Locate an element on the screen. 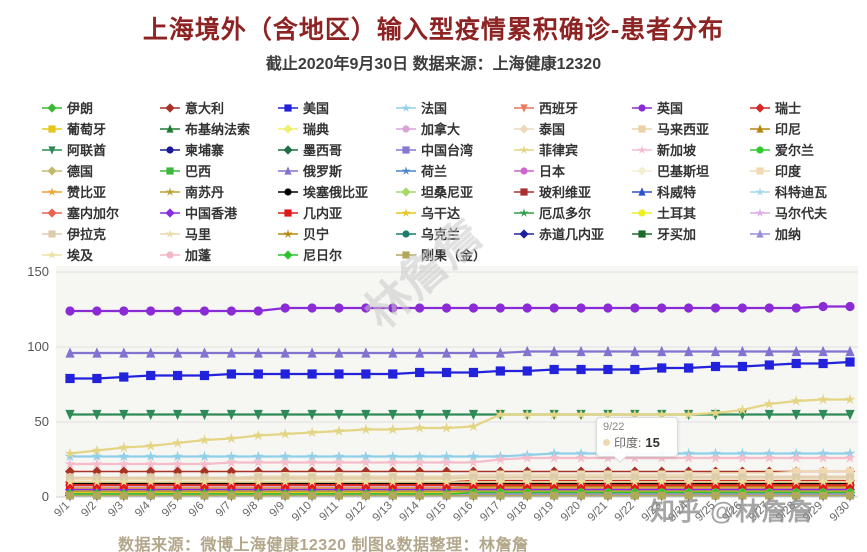 This screenshot has width=867, height=552. legend-item: 爱尔兰 is located at coordinates (806, 149).